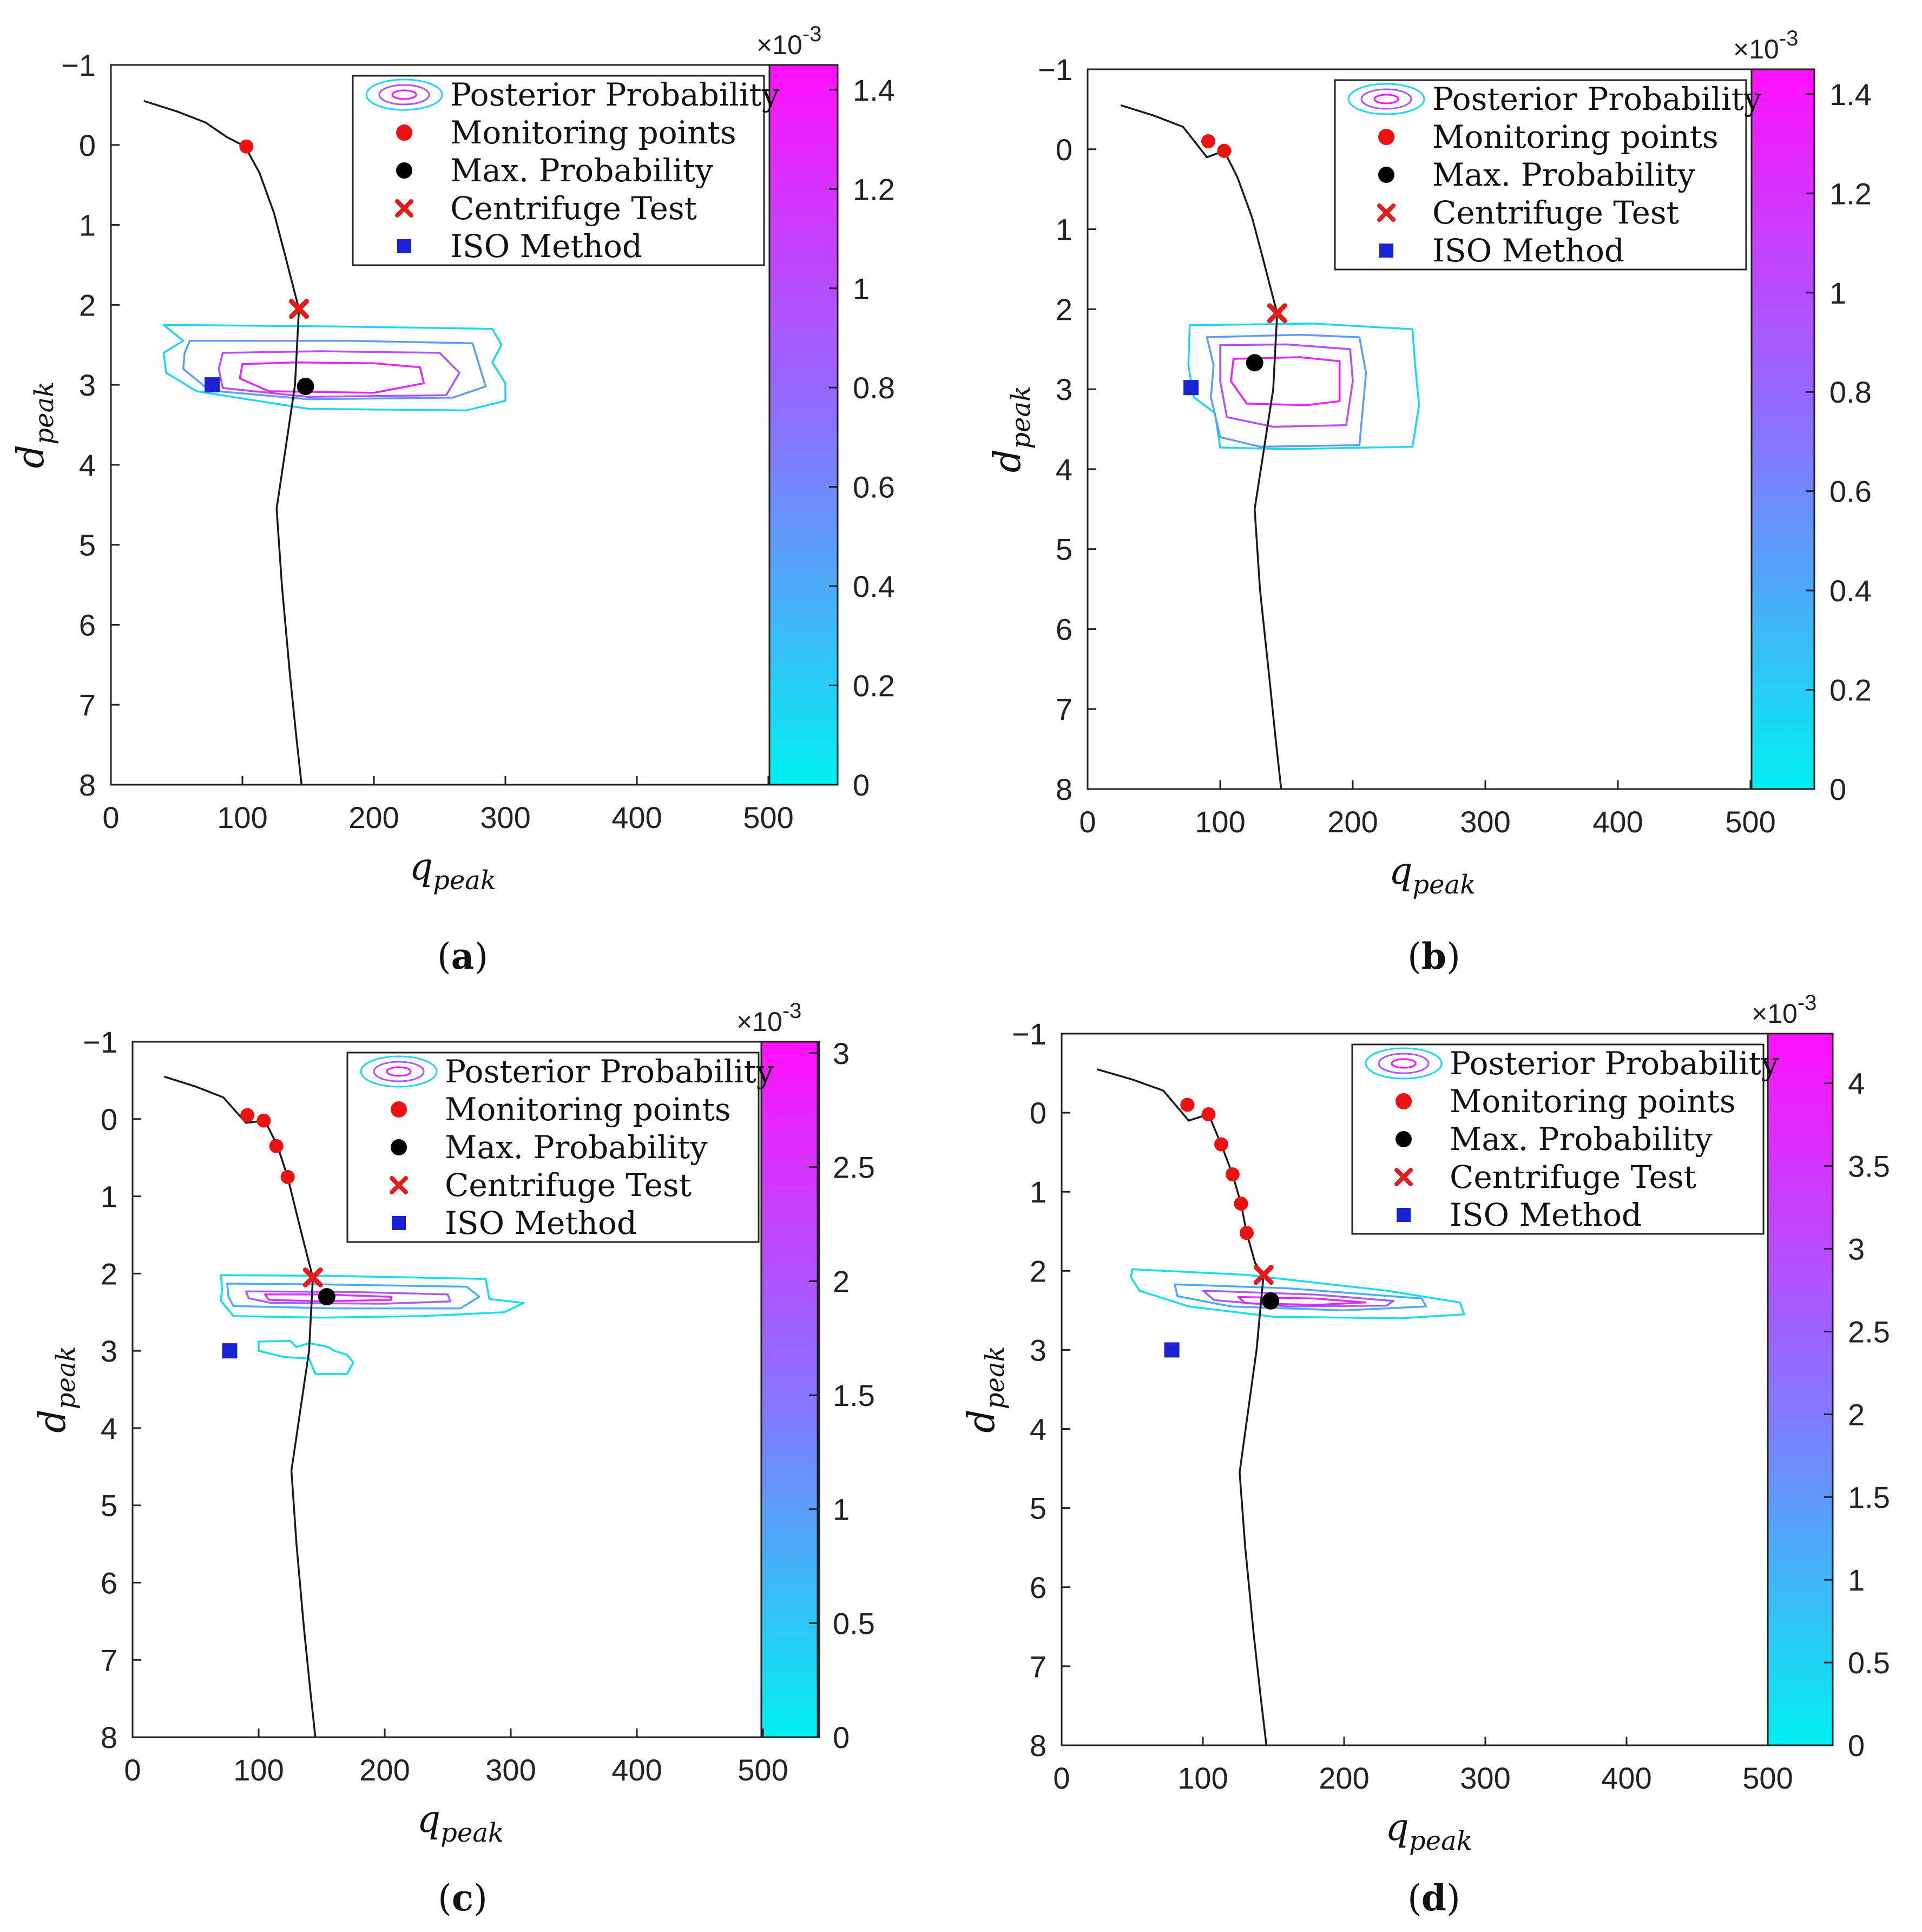  Describe the element at coordinates (1857, 1746) in the screenshot. I see `colorbar-tick-label: 0` at that location.